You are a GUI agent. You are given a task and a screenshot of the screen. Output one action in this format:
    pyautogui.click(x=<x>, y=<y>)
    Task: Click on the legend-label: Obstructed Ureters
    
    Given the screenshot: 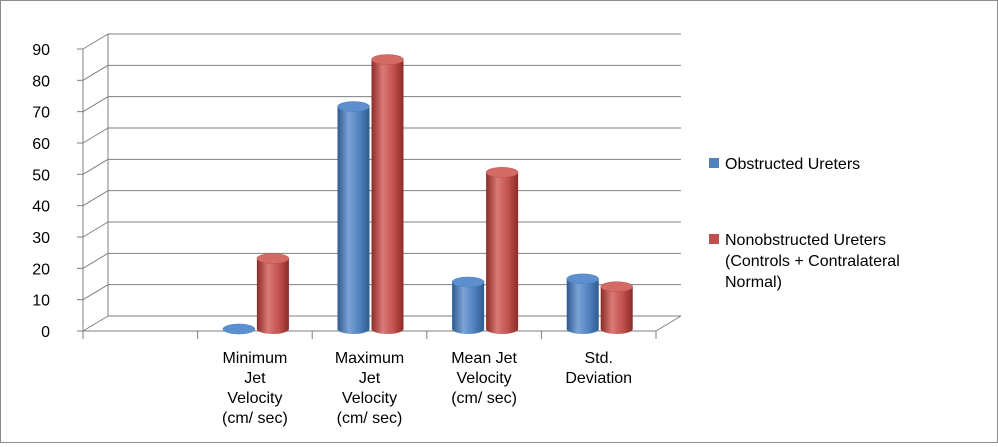 What is the action you would take?
    pyautogui.click(x=792, y=164)
    